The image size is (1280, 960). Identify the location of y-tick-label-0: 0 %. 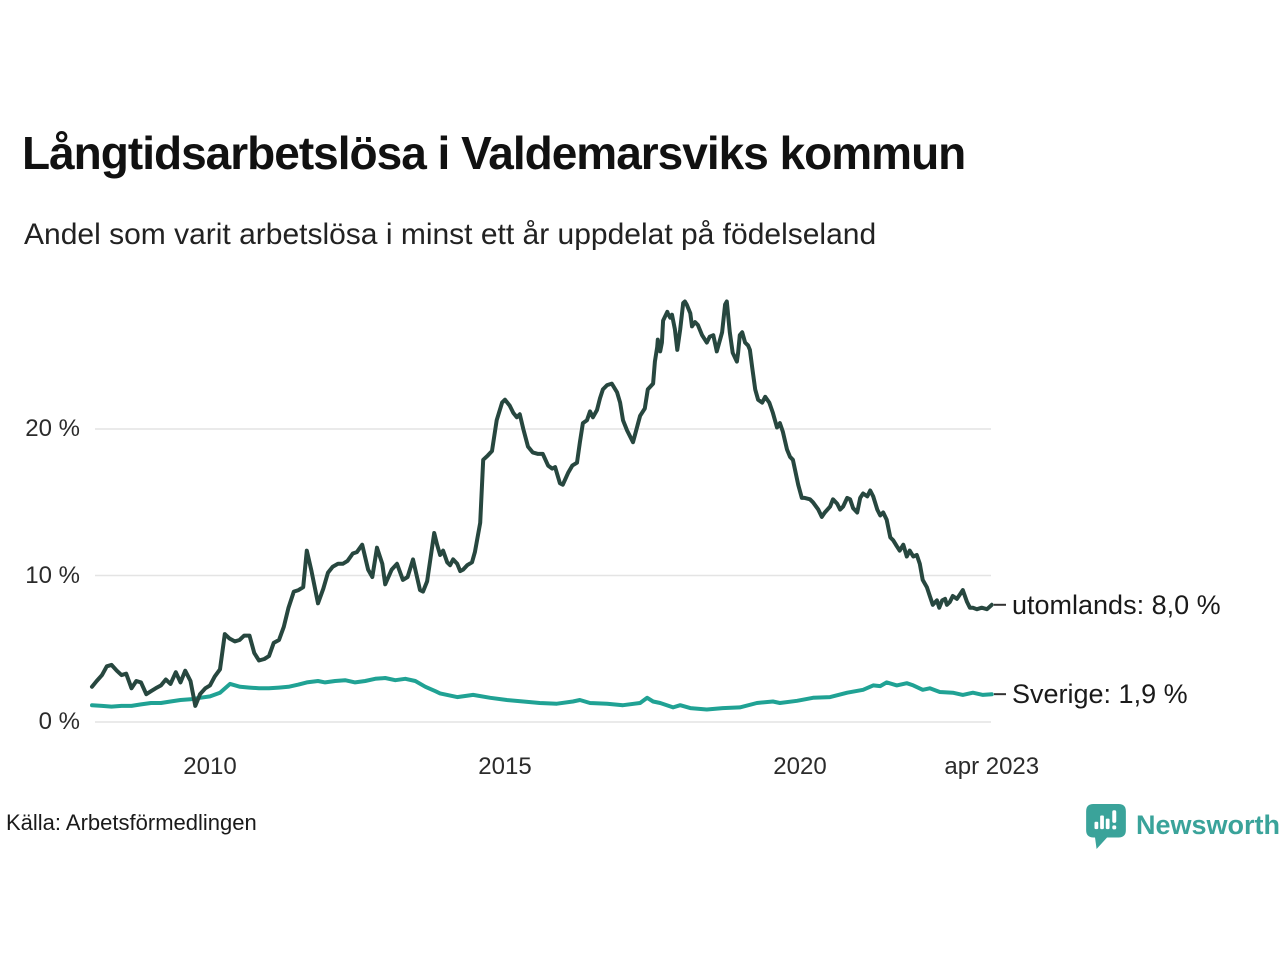
(59, 721).